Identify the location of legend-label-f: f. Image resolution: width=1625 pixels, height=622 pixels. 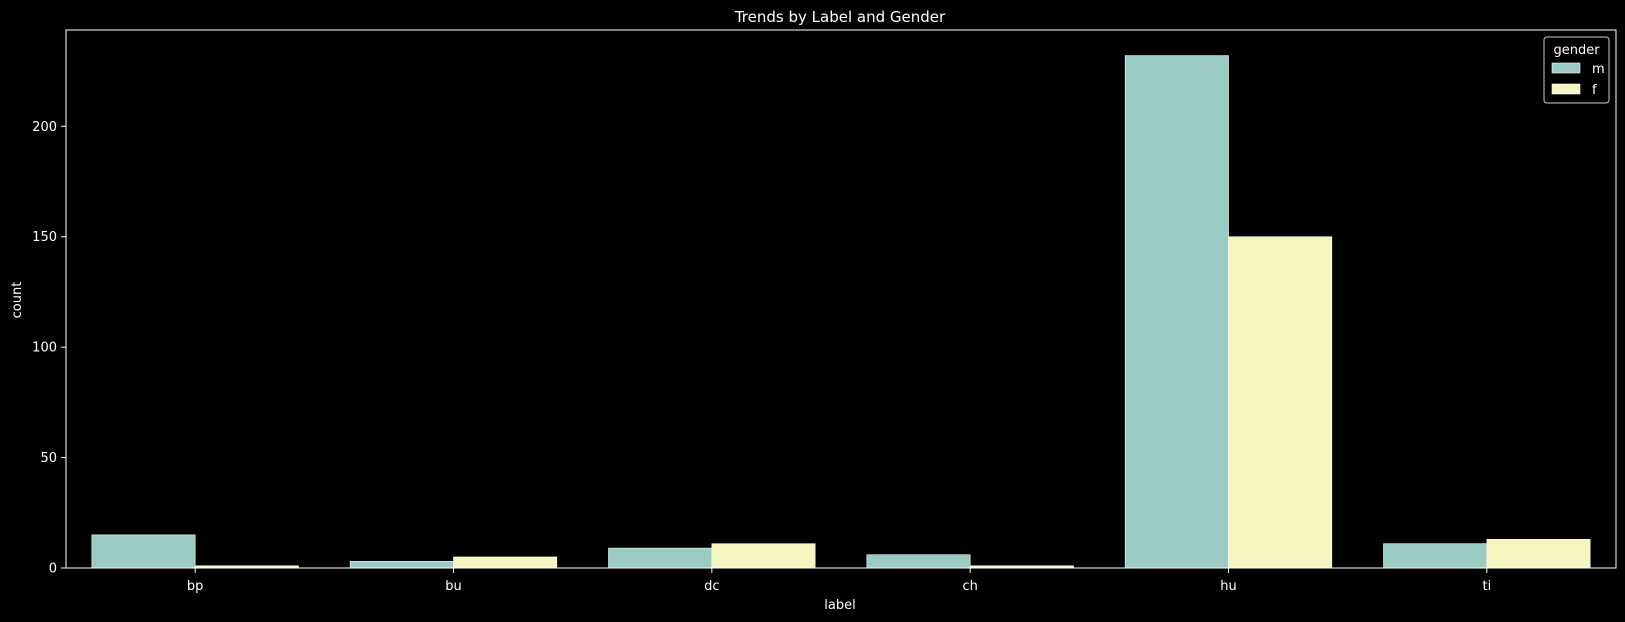
(1594, 90).